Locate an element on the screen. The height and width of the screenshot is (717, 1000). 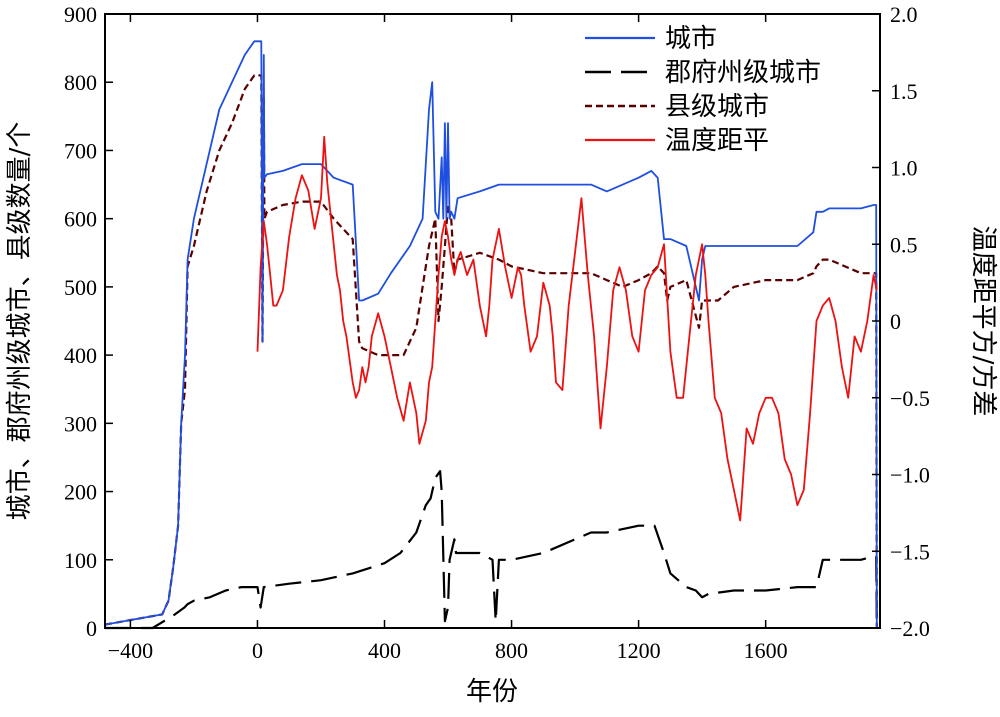
legend-label-2: 县级城市 is located at coordinates (717, 107).